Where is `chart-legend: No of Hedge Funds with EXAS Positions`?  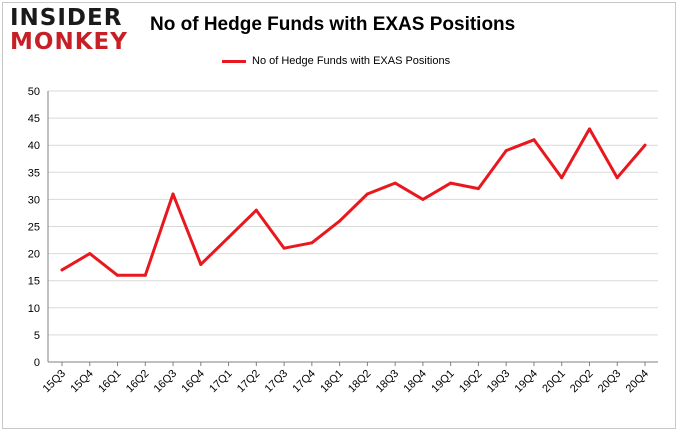
chart-legend: No of Hedge Funds with EXAS Positions is located at coordinates (336, 61).